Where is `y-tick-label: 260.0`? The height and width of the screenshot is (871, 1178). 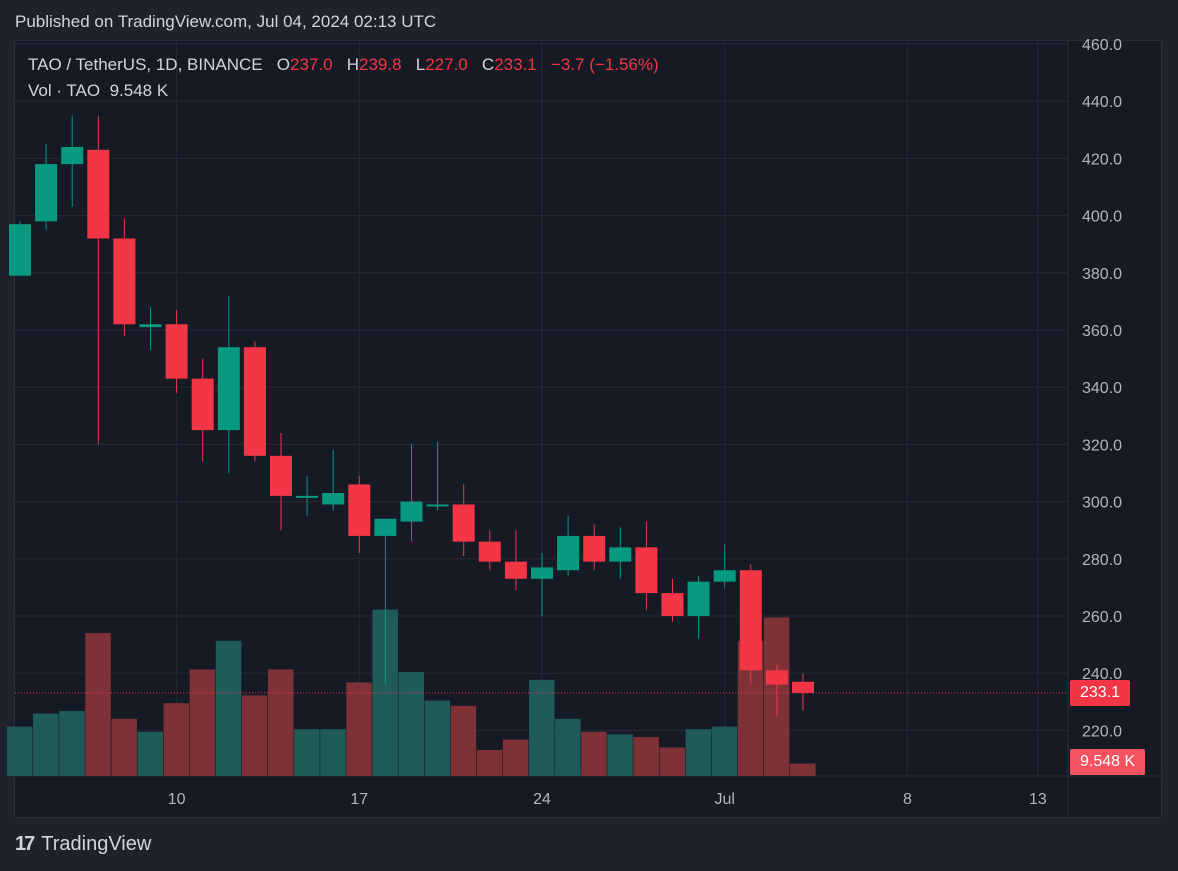 y-tick-label: 260.0 is located at coordinates (1102, 617).